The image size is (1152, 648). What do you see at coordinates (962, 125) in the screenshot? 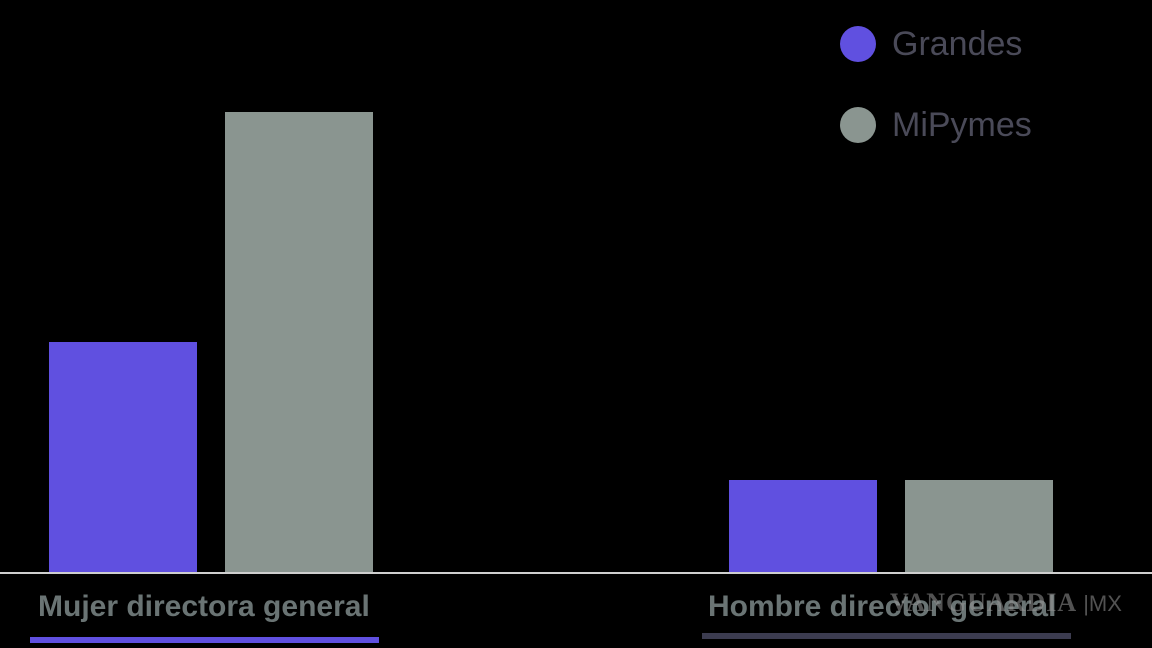
I see `legend-label-mipymes: MiPymes` at bounding box center [962, 125].